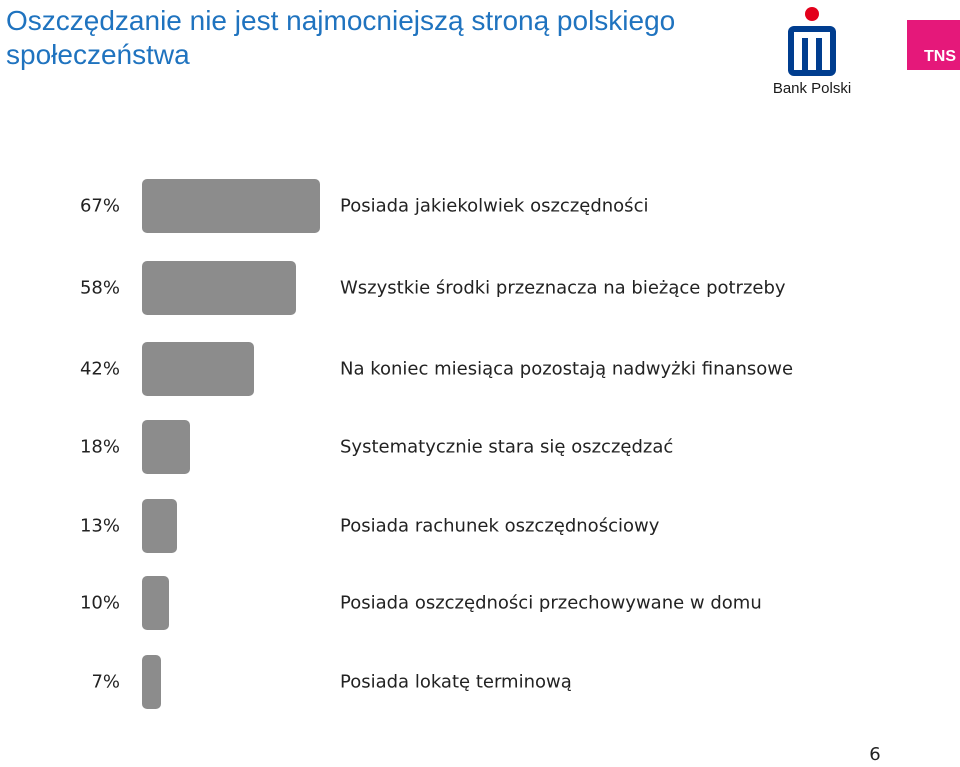 This screenshot has height=767, width=960. I want to click on category-label: Posiada lokatę terminową, so click(456, 682).